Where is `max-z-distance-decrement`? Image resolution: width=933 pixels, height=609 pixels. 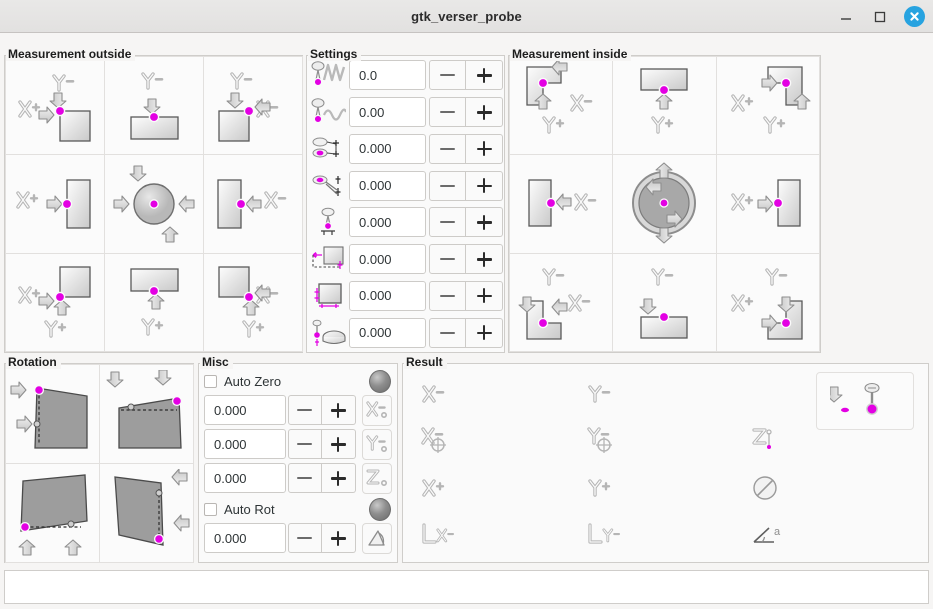 max-z-distance-decrement is located at coordinates (447, 185).